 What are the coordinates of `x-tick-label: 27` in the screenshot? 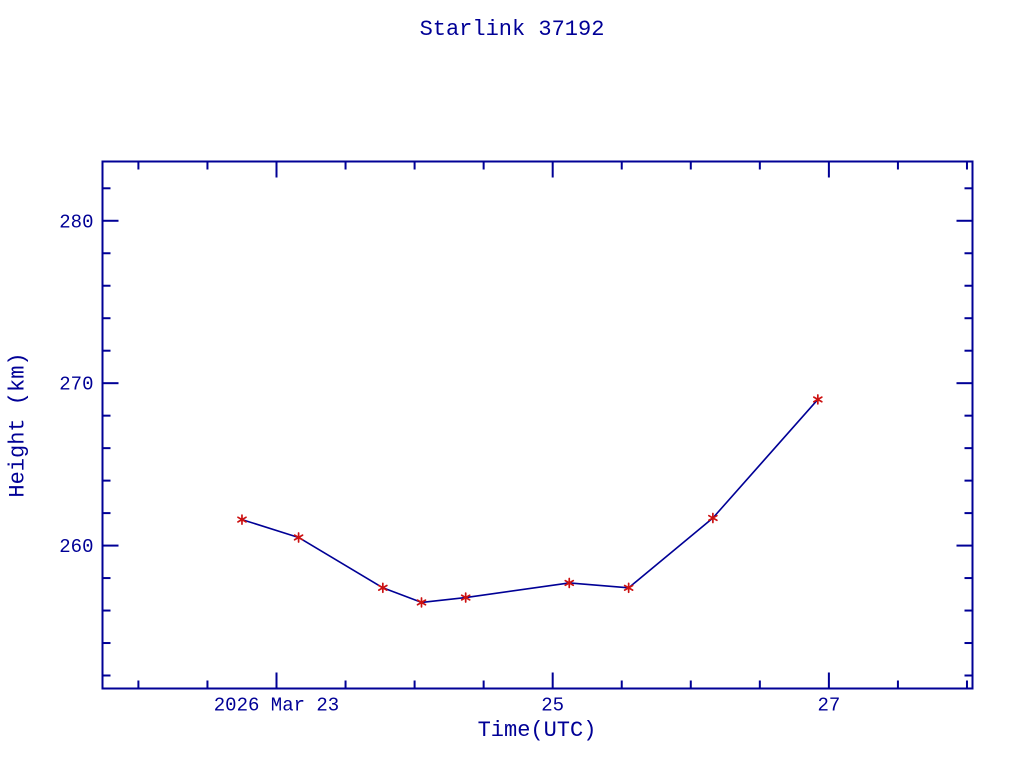 It's located at (828, 706).